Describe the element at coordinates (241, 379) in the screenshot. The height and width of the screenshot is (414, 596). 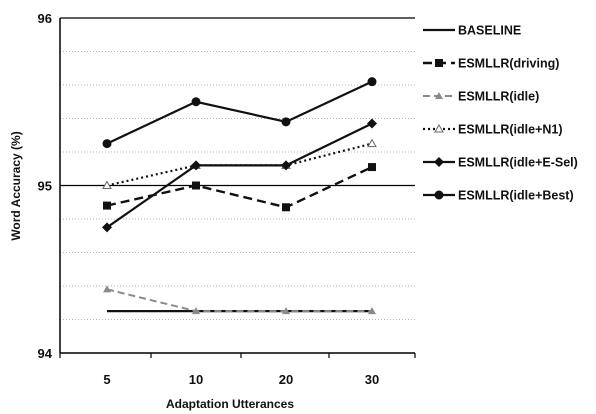
I see `x-tick-labels: 5 10 20 30` at that location.